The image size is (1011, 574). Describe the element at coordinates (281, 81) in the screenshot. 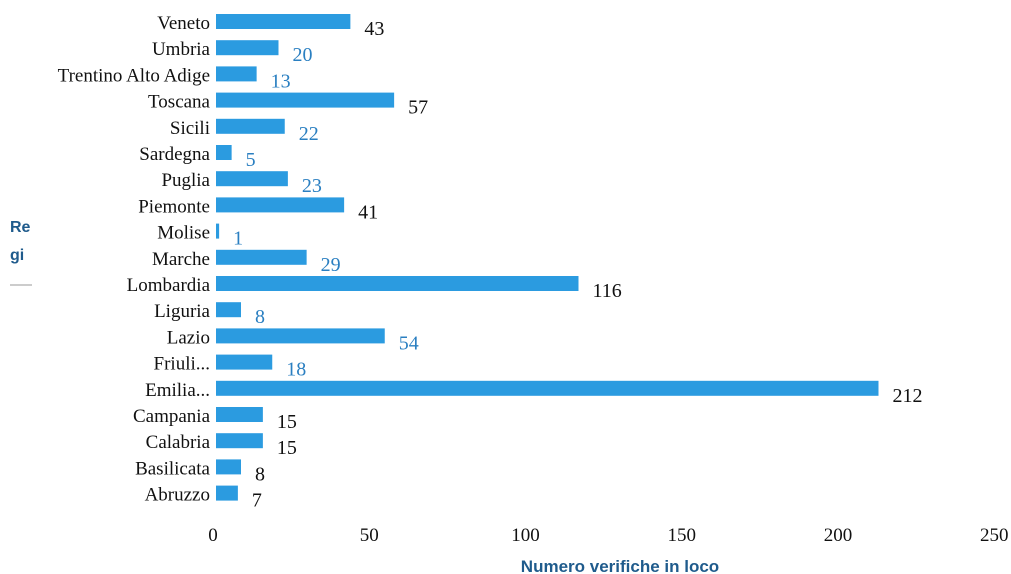

I see `value-label-2: 13` at that location.